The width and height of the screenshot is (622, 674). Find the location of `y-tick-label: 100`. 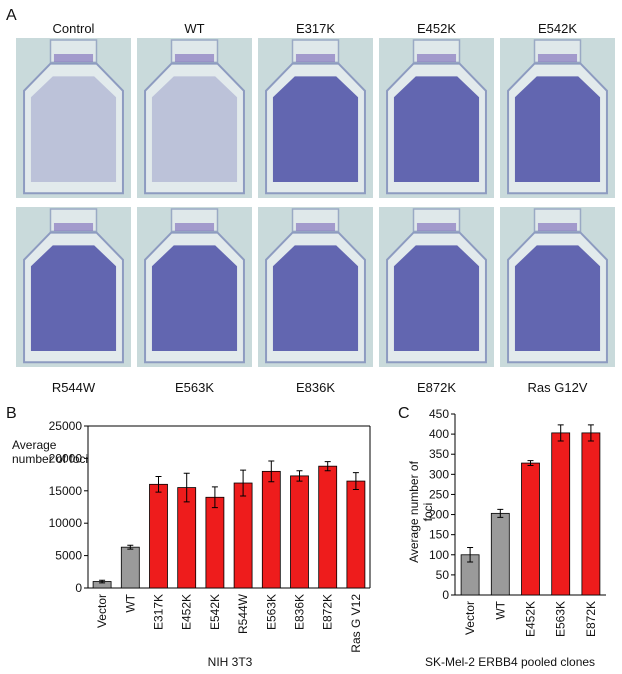

y-tick-label: 100 is located at coordinates (439, 555).